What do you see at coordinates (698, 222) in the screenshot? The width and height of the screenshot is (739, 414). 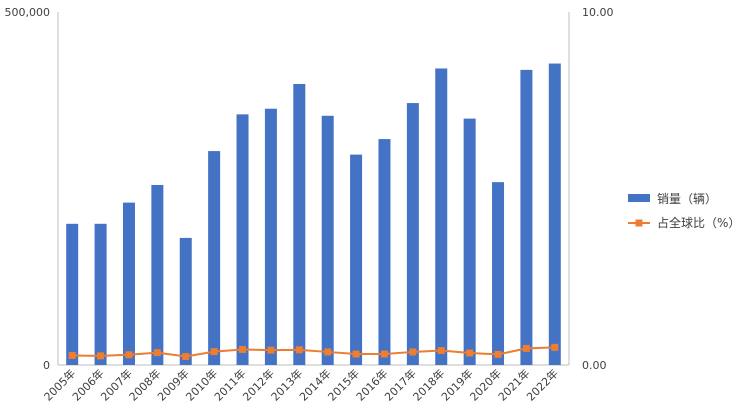 I see `legend-label-line: 占全球比（%）` at bounding box center [698, 222].